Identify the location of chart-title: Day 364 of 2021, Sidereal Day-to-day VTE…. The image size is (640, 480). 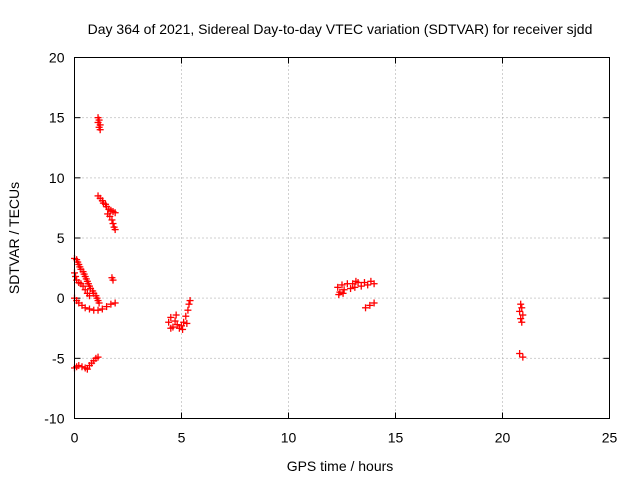
(340, 29).